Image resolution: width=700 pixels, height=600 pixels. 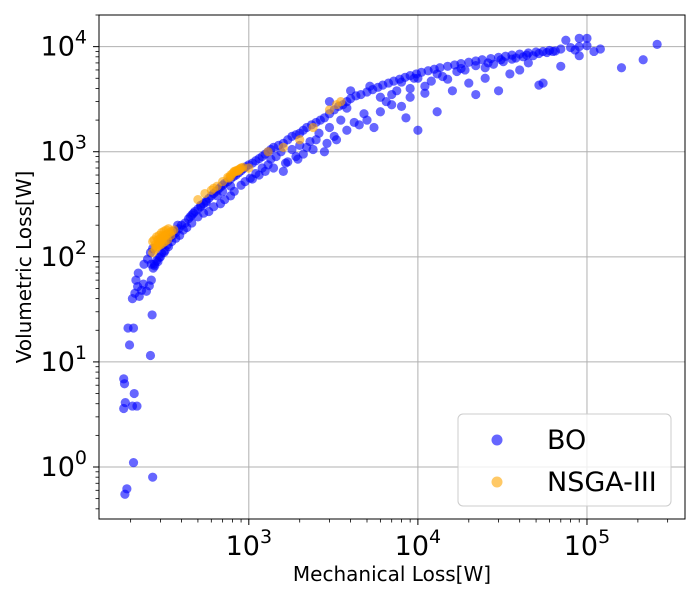 What do you see at coordinates (566, 440) in the screenshot?
I see `legend-label-bo: BO` at bounding box center [566, 440].